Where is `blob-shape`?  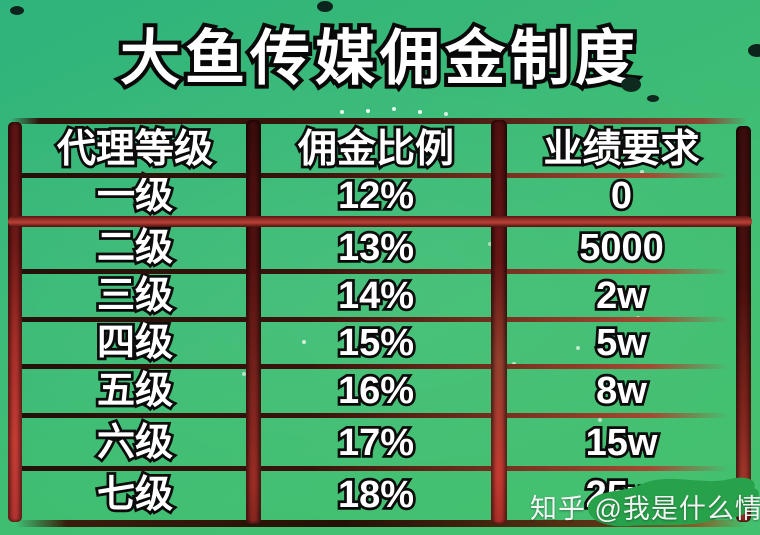
blob-shape is located at coordinates (673, 502).